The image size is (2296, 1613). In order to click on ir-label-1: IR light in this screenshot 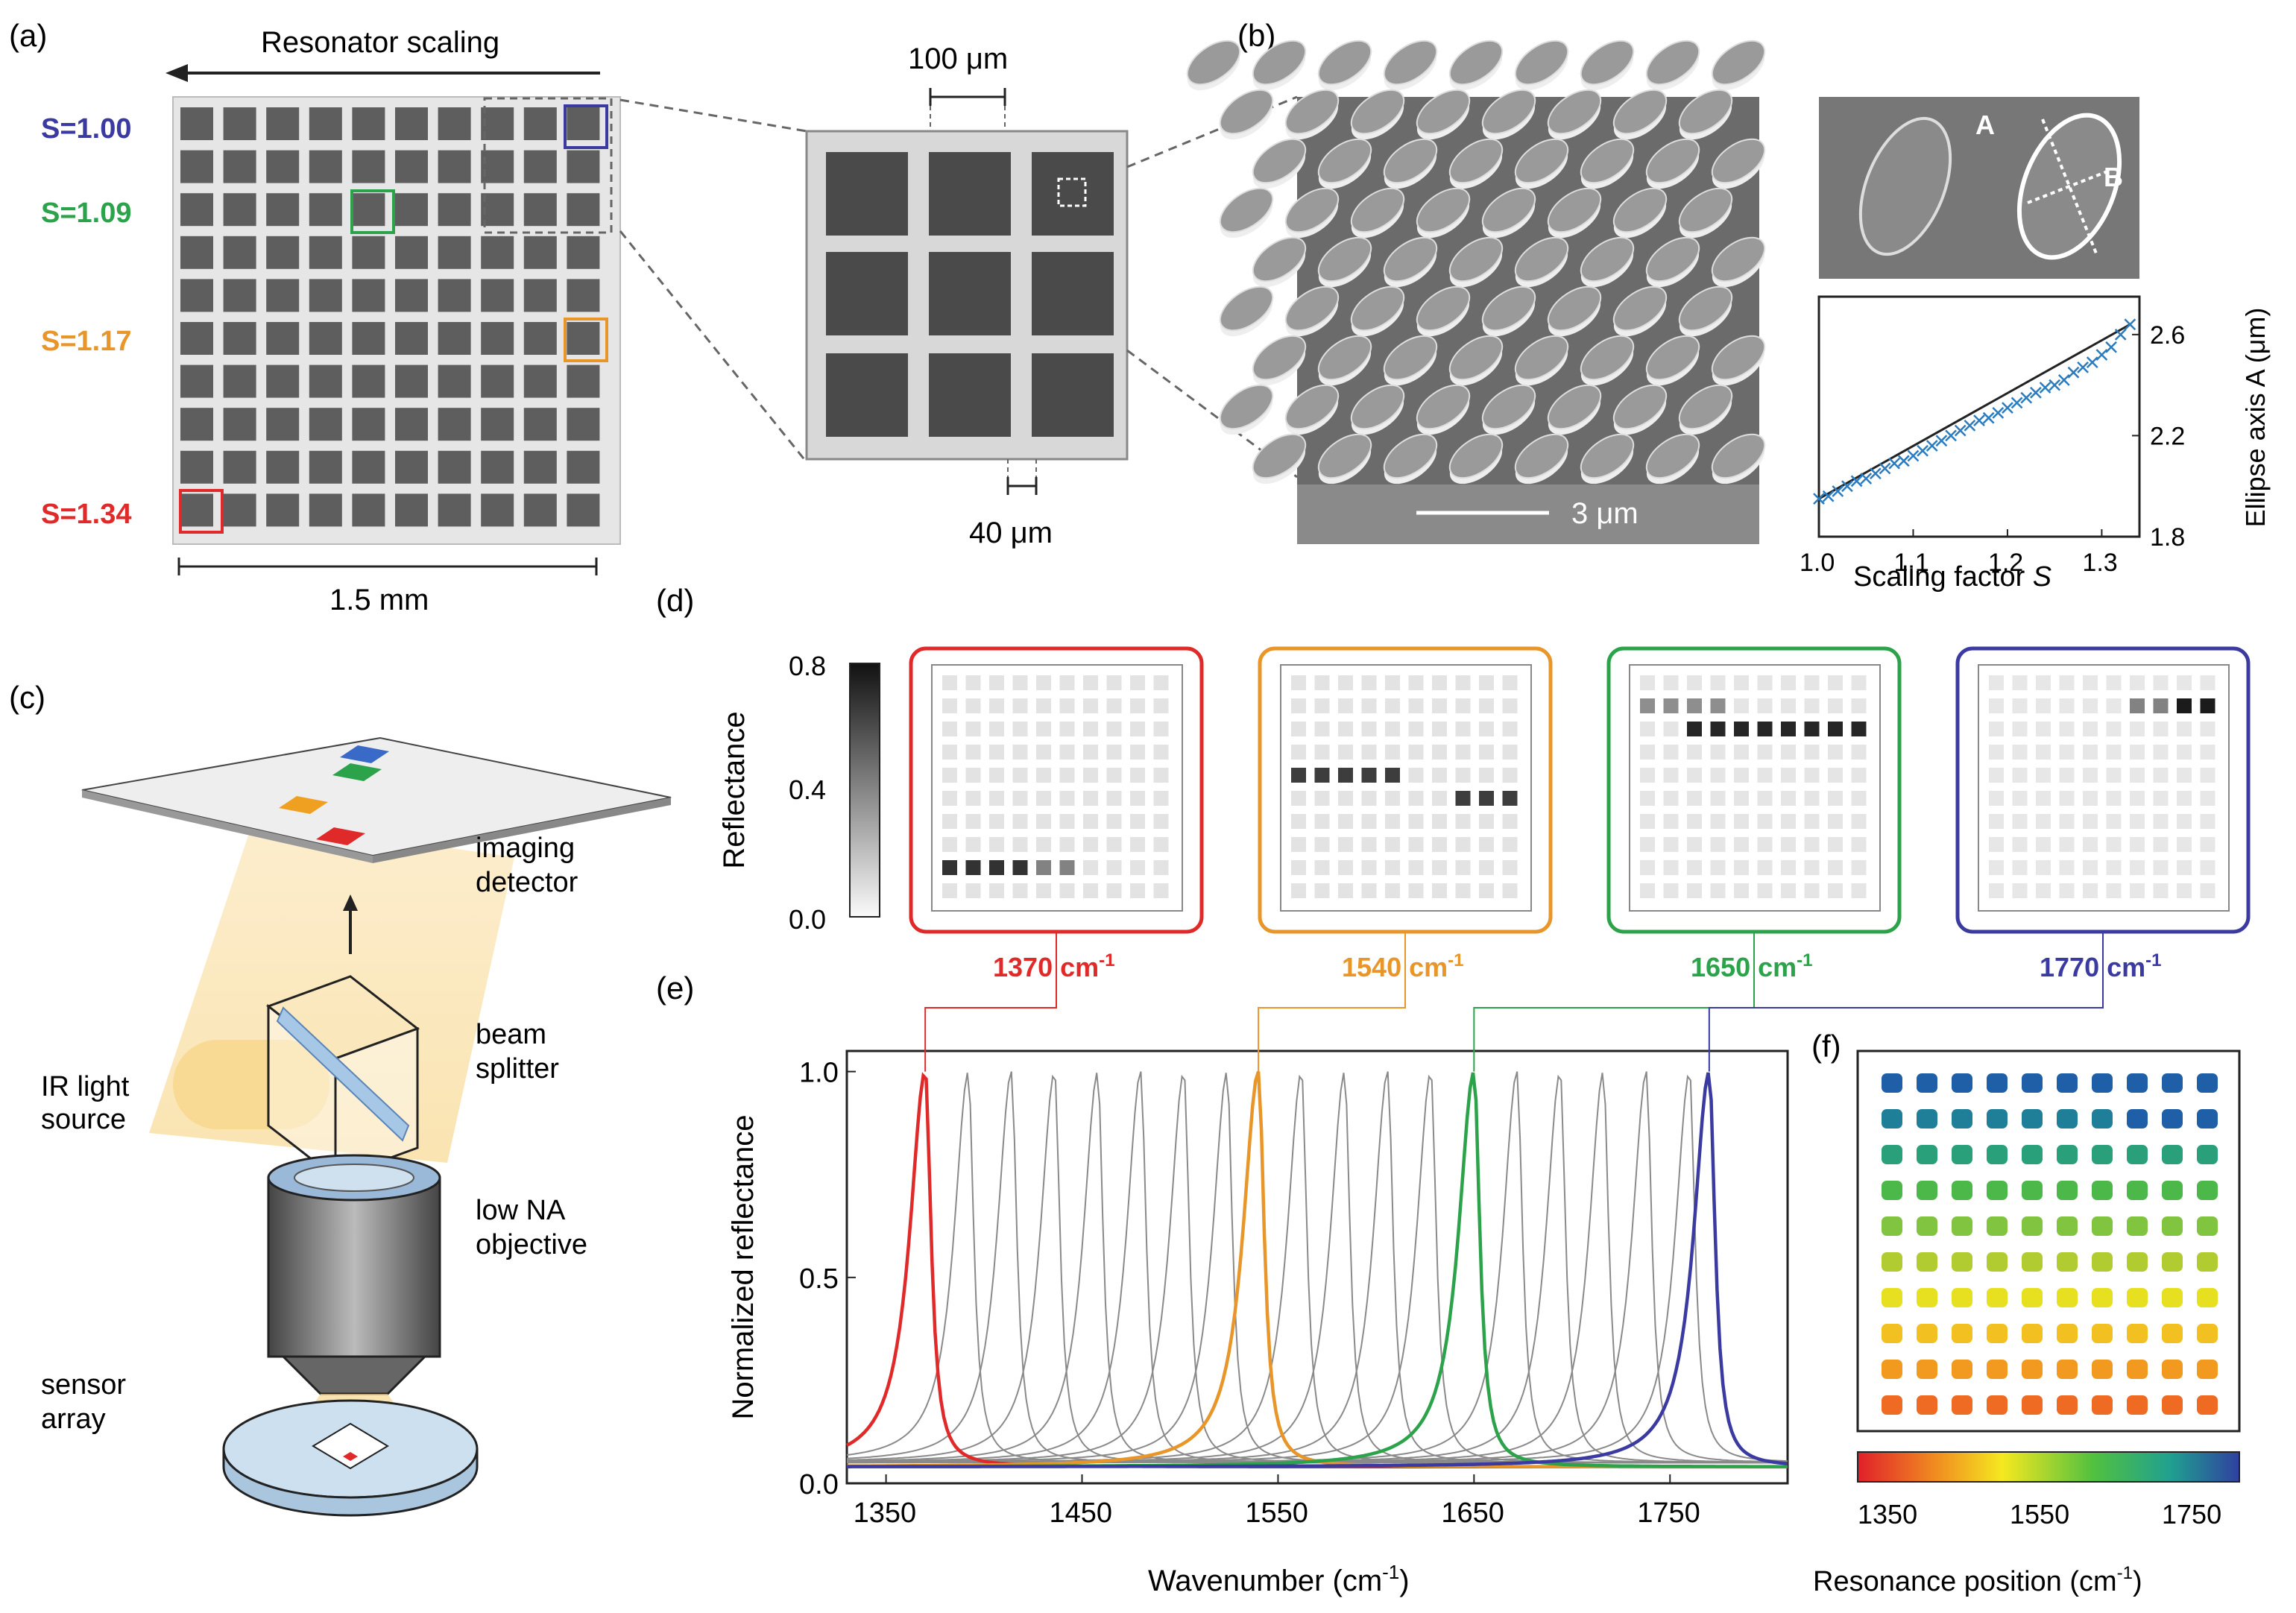, I will do `click(86, 1086)`.